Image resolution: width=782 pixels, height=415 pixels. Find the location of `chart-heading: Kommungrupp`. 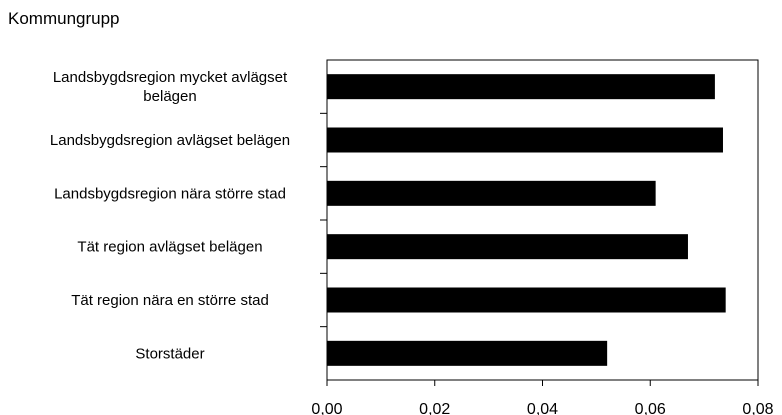

chart-heading: Kommungrupp is located at coordinates (64, 18).